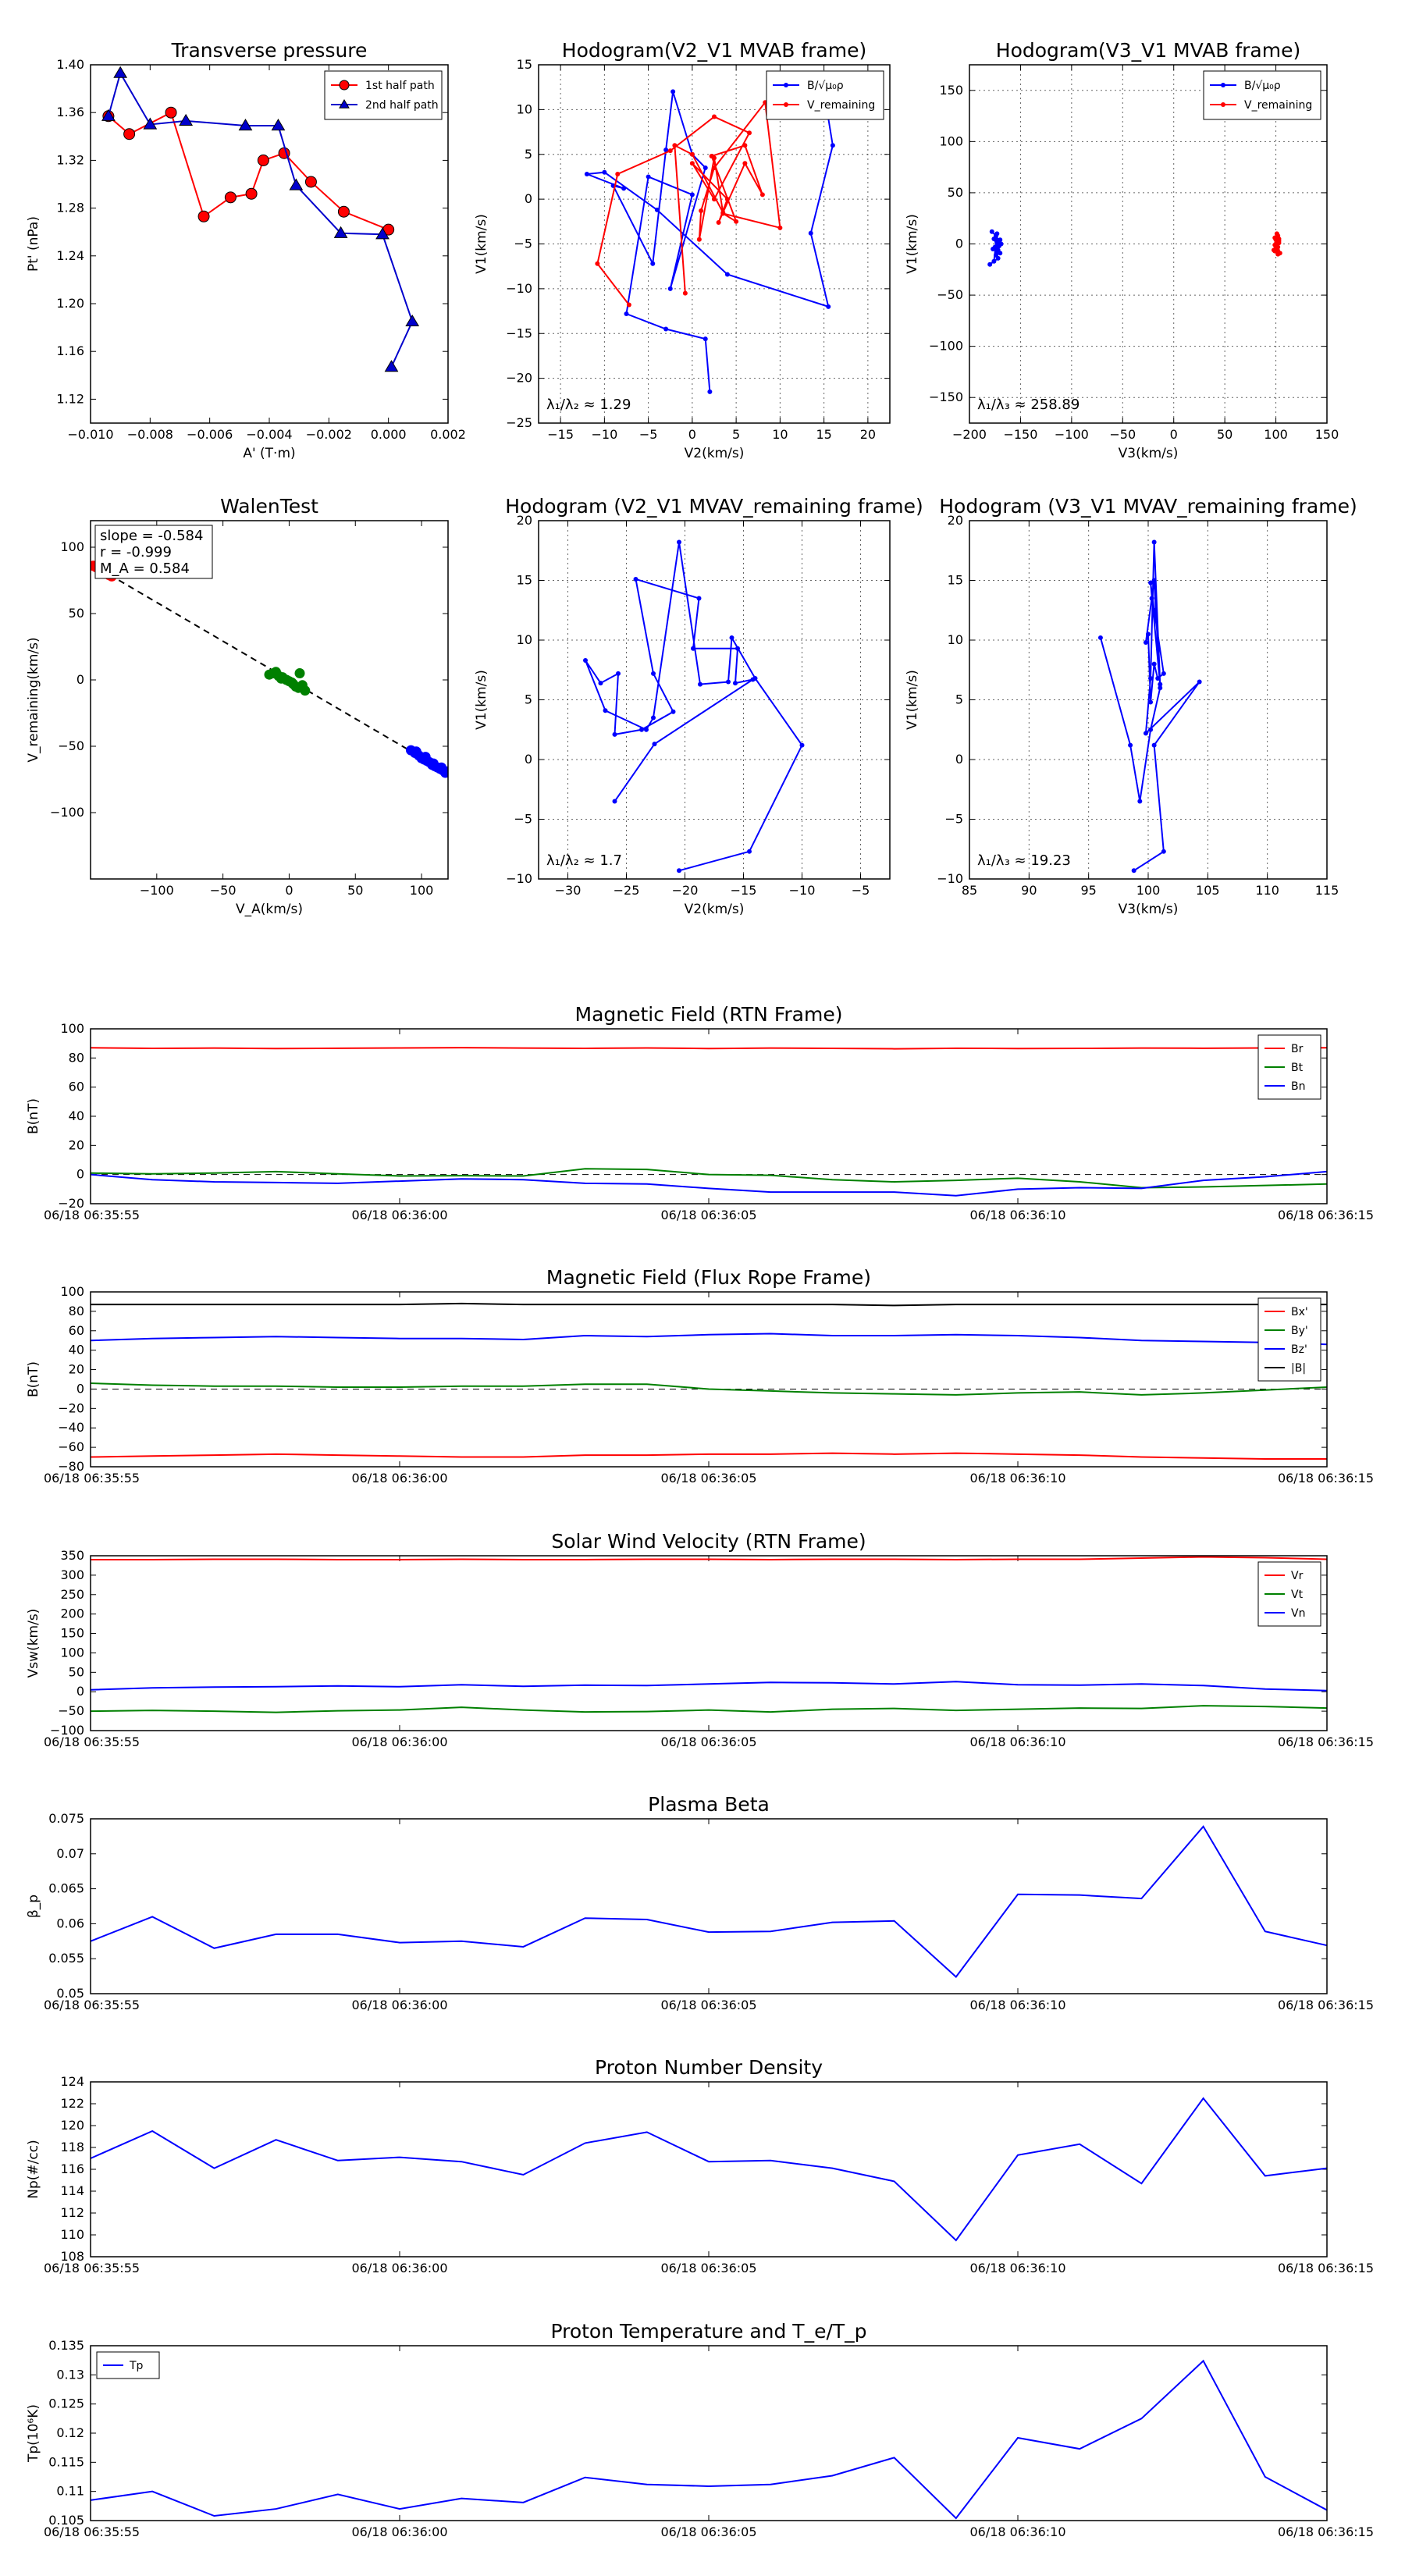  I want to click on x-axis-label: V_A(km/s), so click(270, 909).